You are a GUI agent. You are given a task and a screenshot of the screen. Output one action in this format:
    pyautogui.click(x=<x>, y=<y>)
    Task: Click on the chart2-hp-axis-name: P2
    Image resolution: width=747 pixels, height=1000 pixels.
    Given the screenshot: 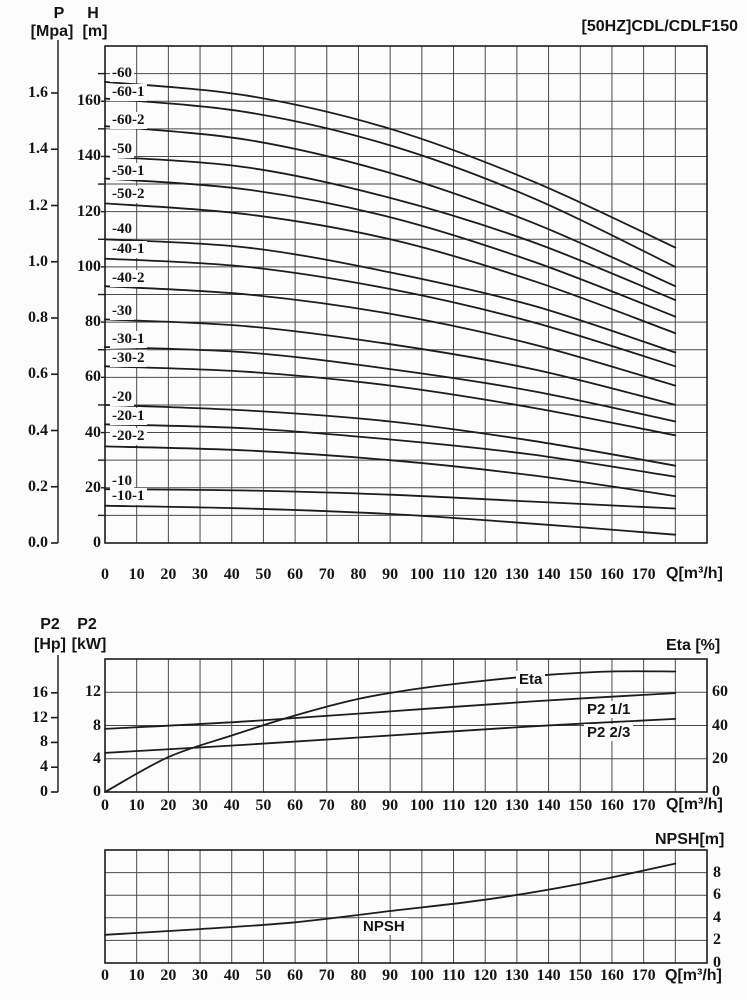 What is the action you would take?
    pyautogui.click(x=50, y=624)
    